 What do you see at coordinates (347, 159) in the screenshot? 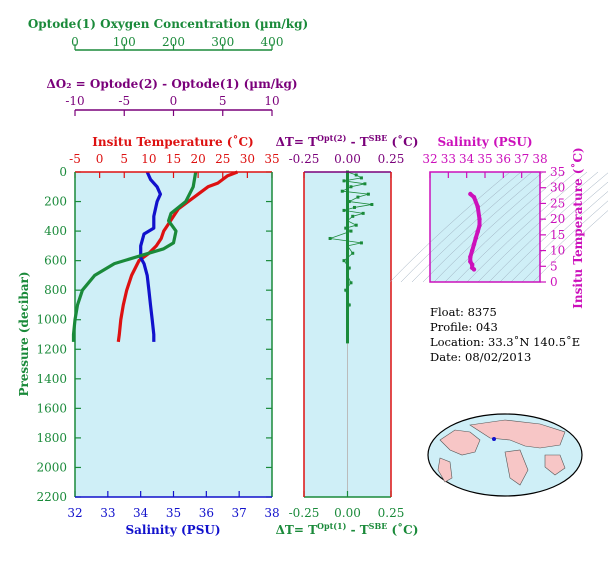
I see `delta-t-top-tick-label: 0.00` at bounding box center [347, 159].